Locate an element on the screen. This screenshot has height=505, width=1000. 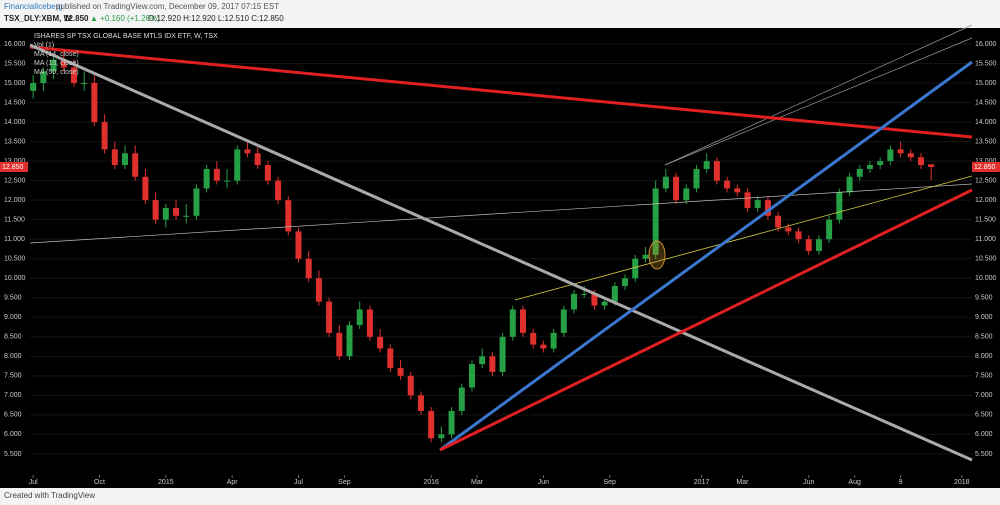
y-tick-label: 9.500 is located at coordinates (984, 298).